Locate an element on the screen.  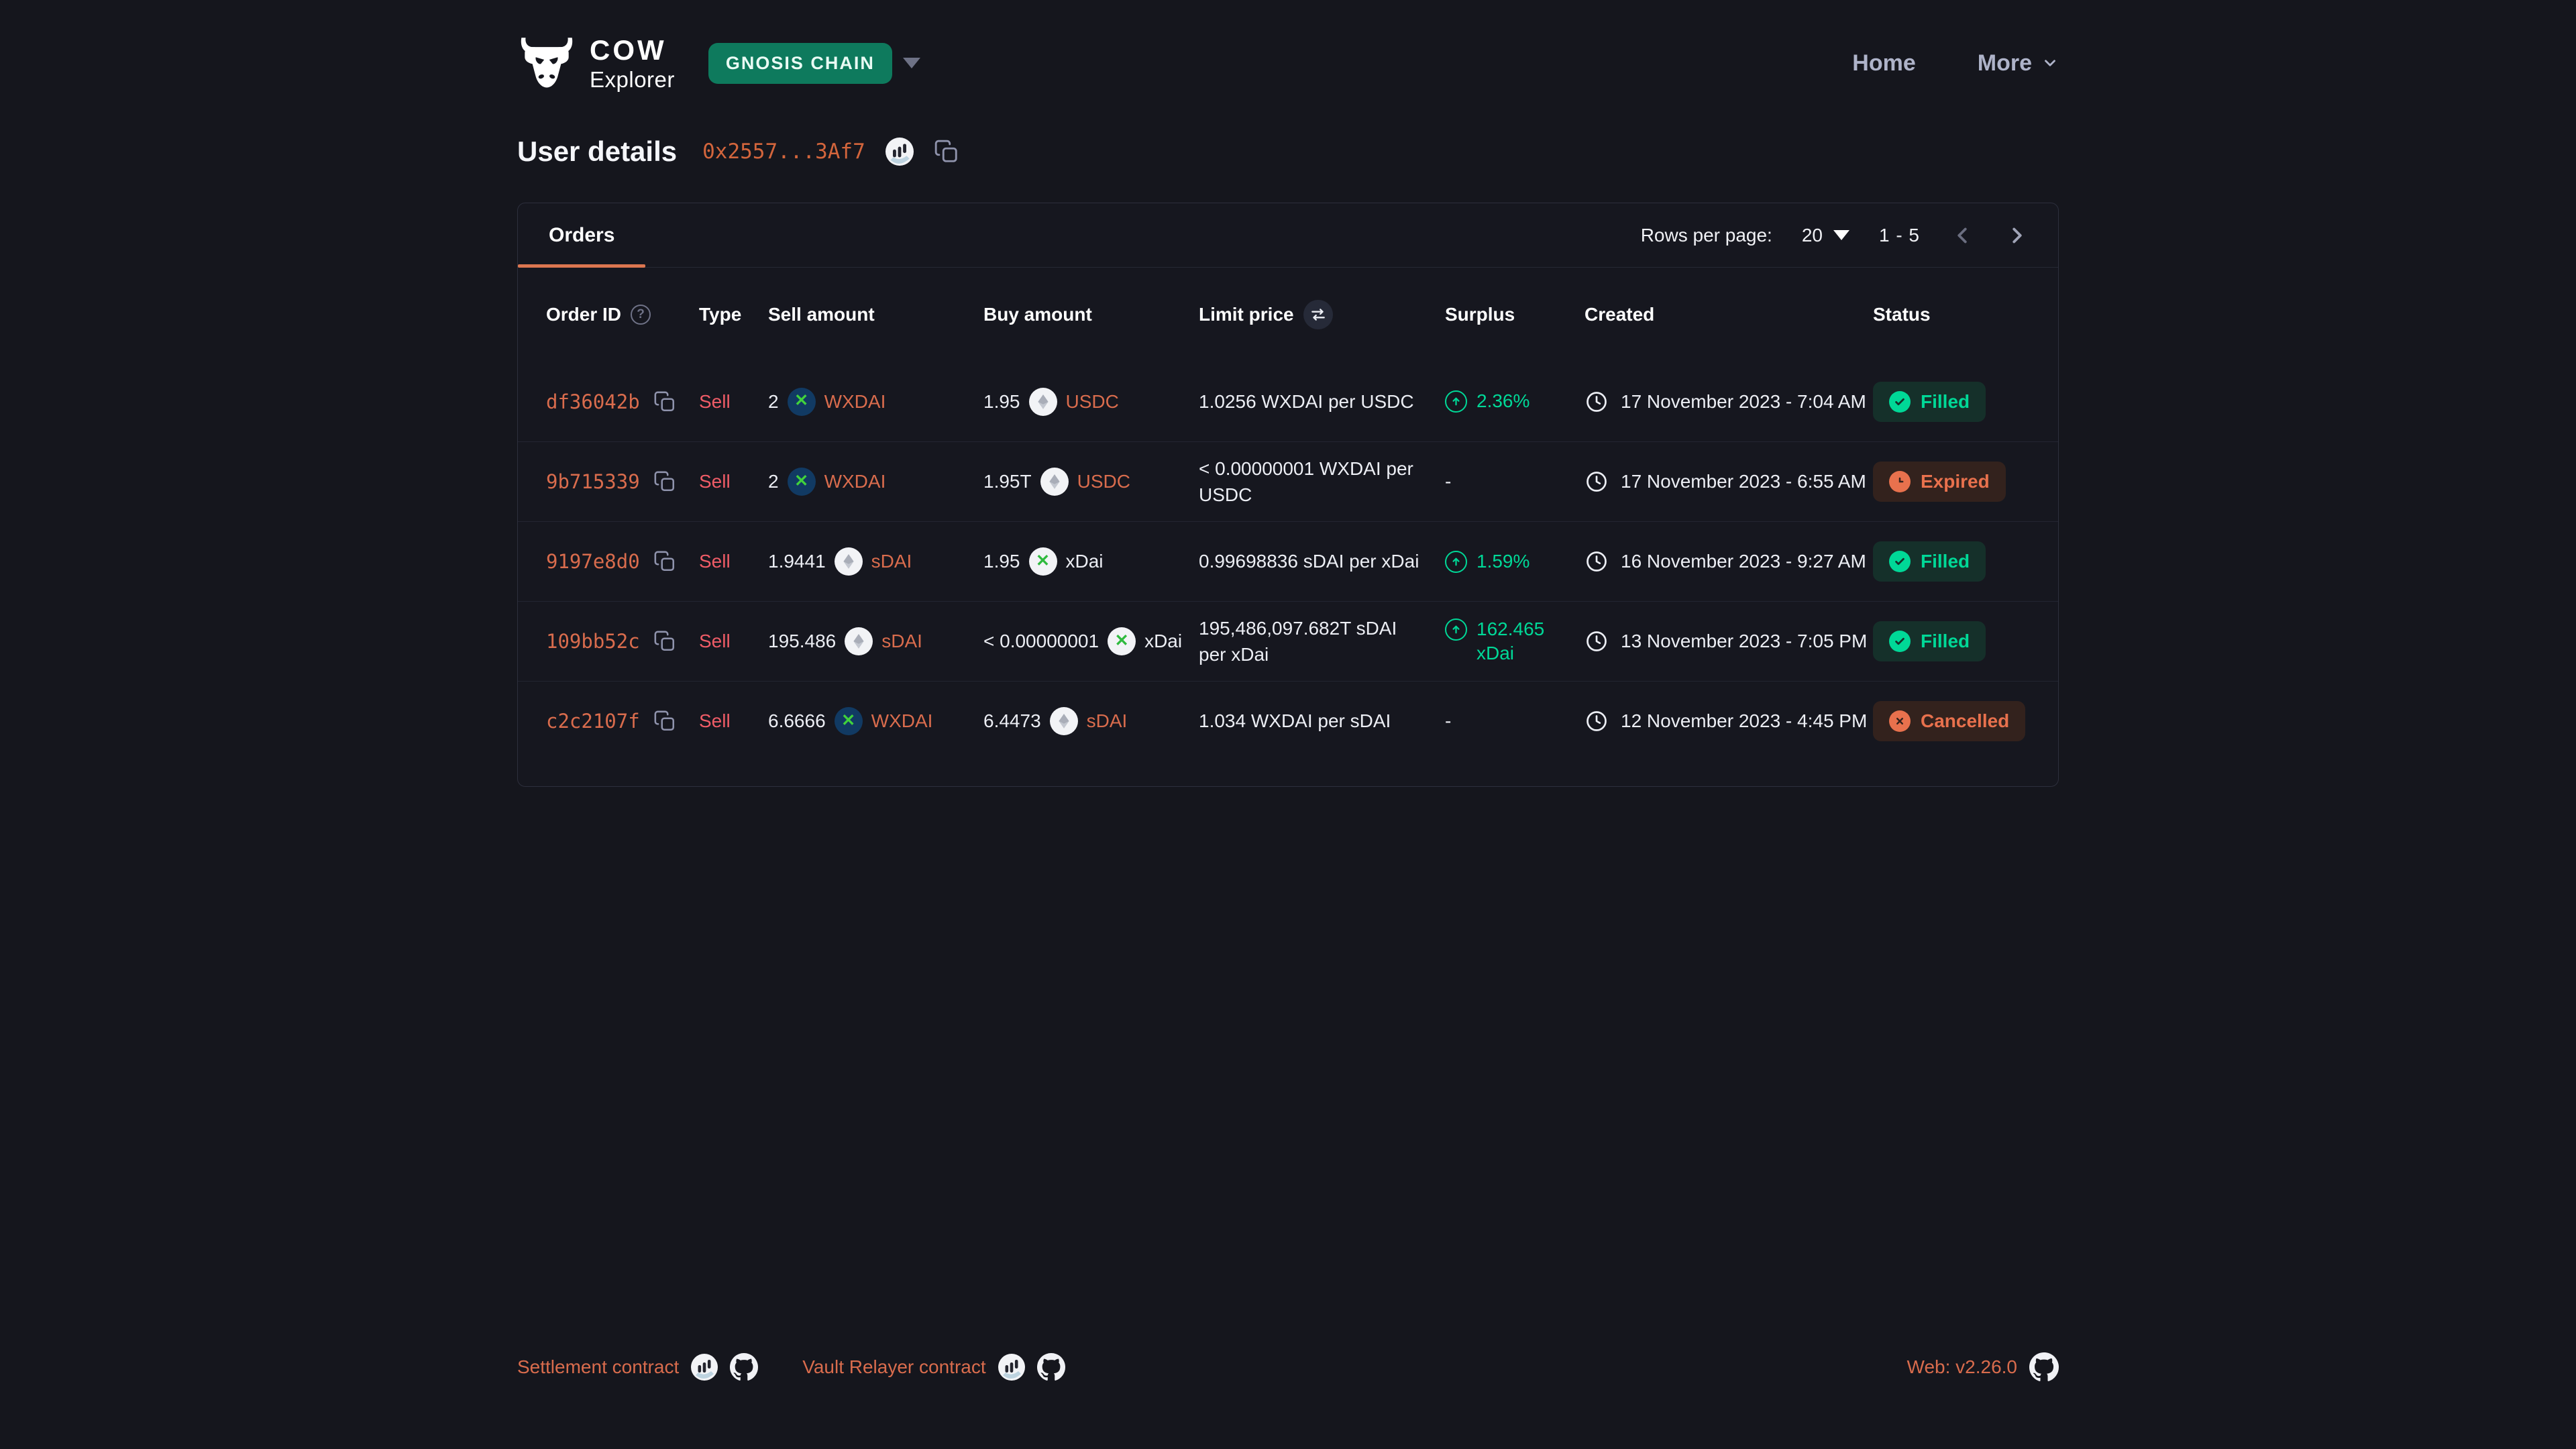
help-icon: ? is located at coordinates (641, 315).